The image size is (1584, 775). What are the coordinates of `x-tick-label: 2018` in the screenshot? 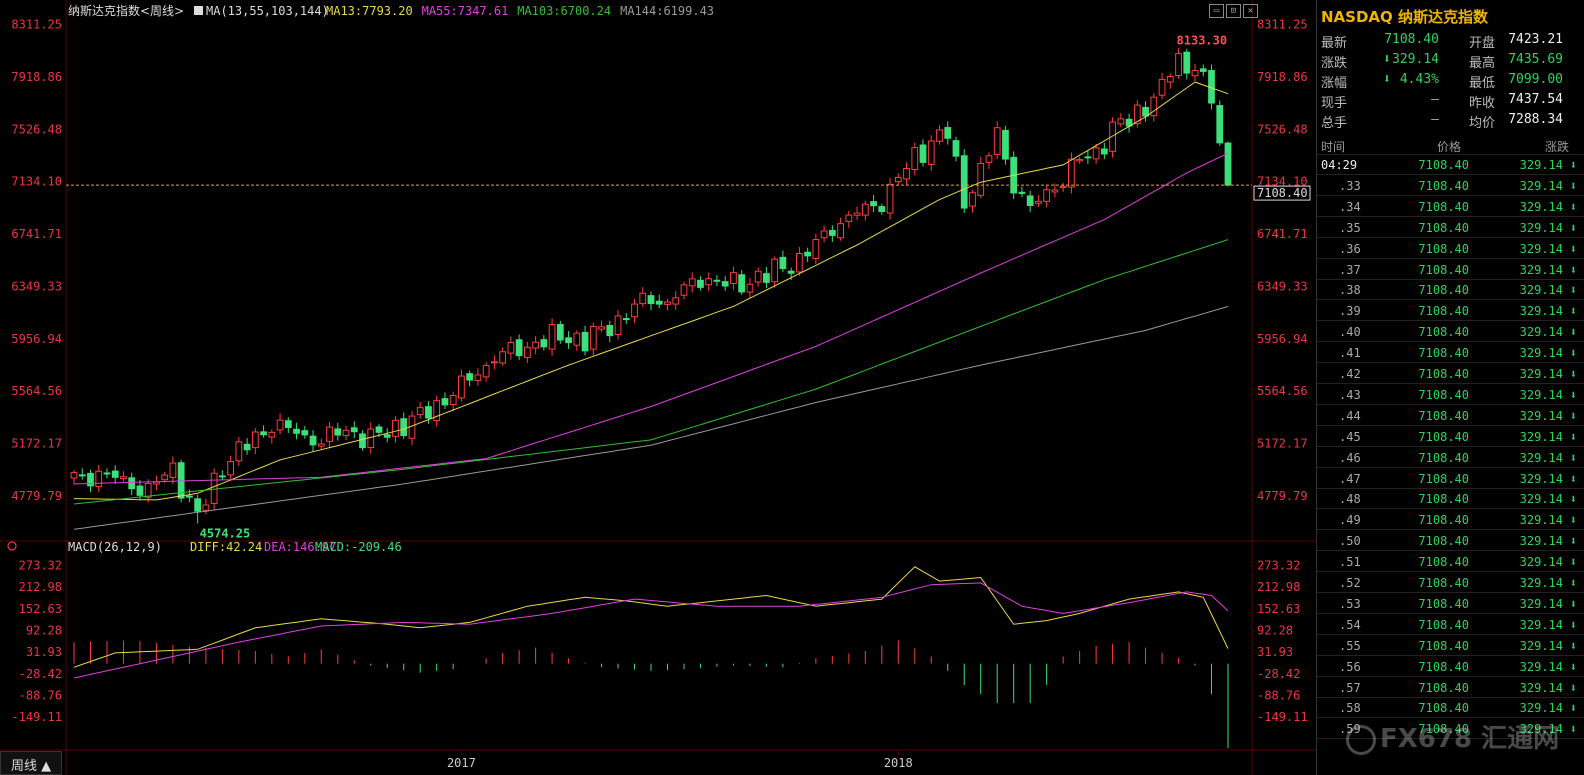 It's located at (898, 763).